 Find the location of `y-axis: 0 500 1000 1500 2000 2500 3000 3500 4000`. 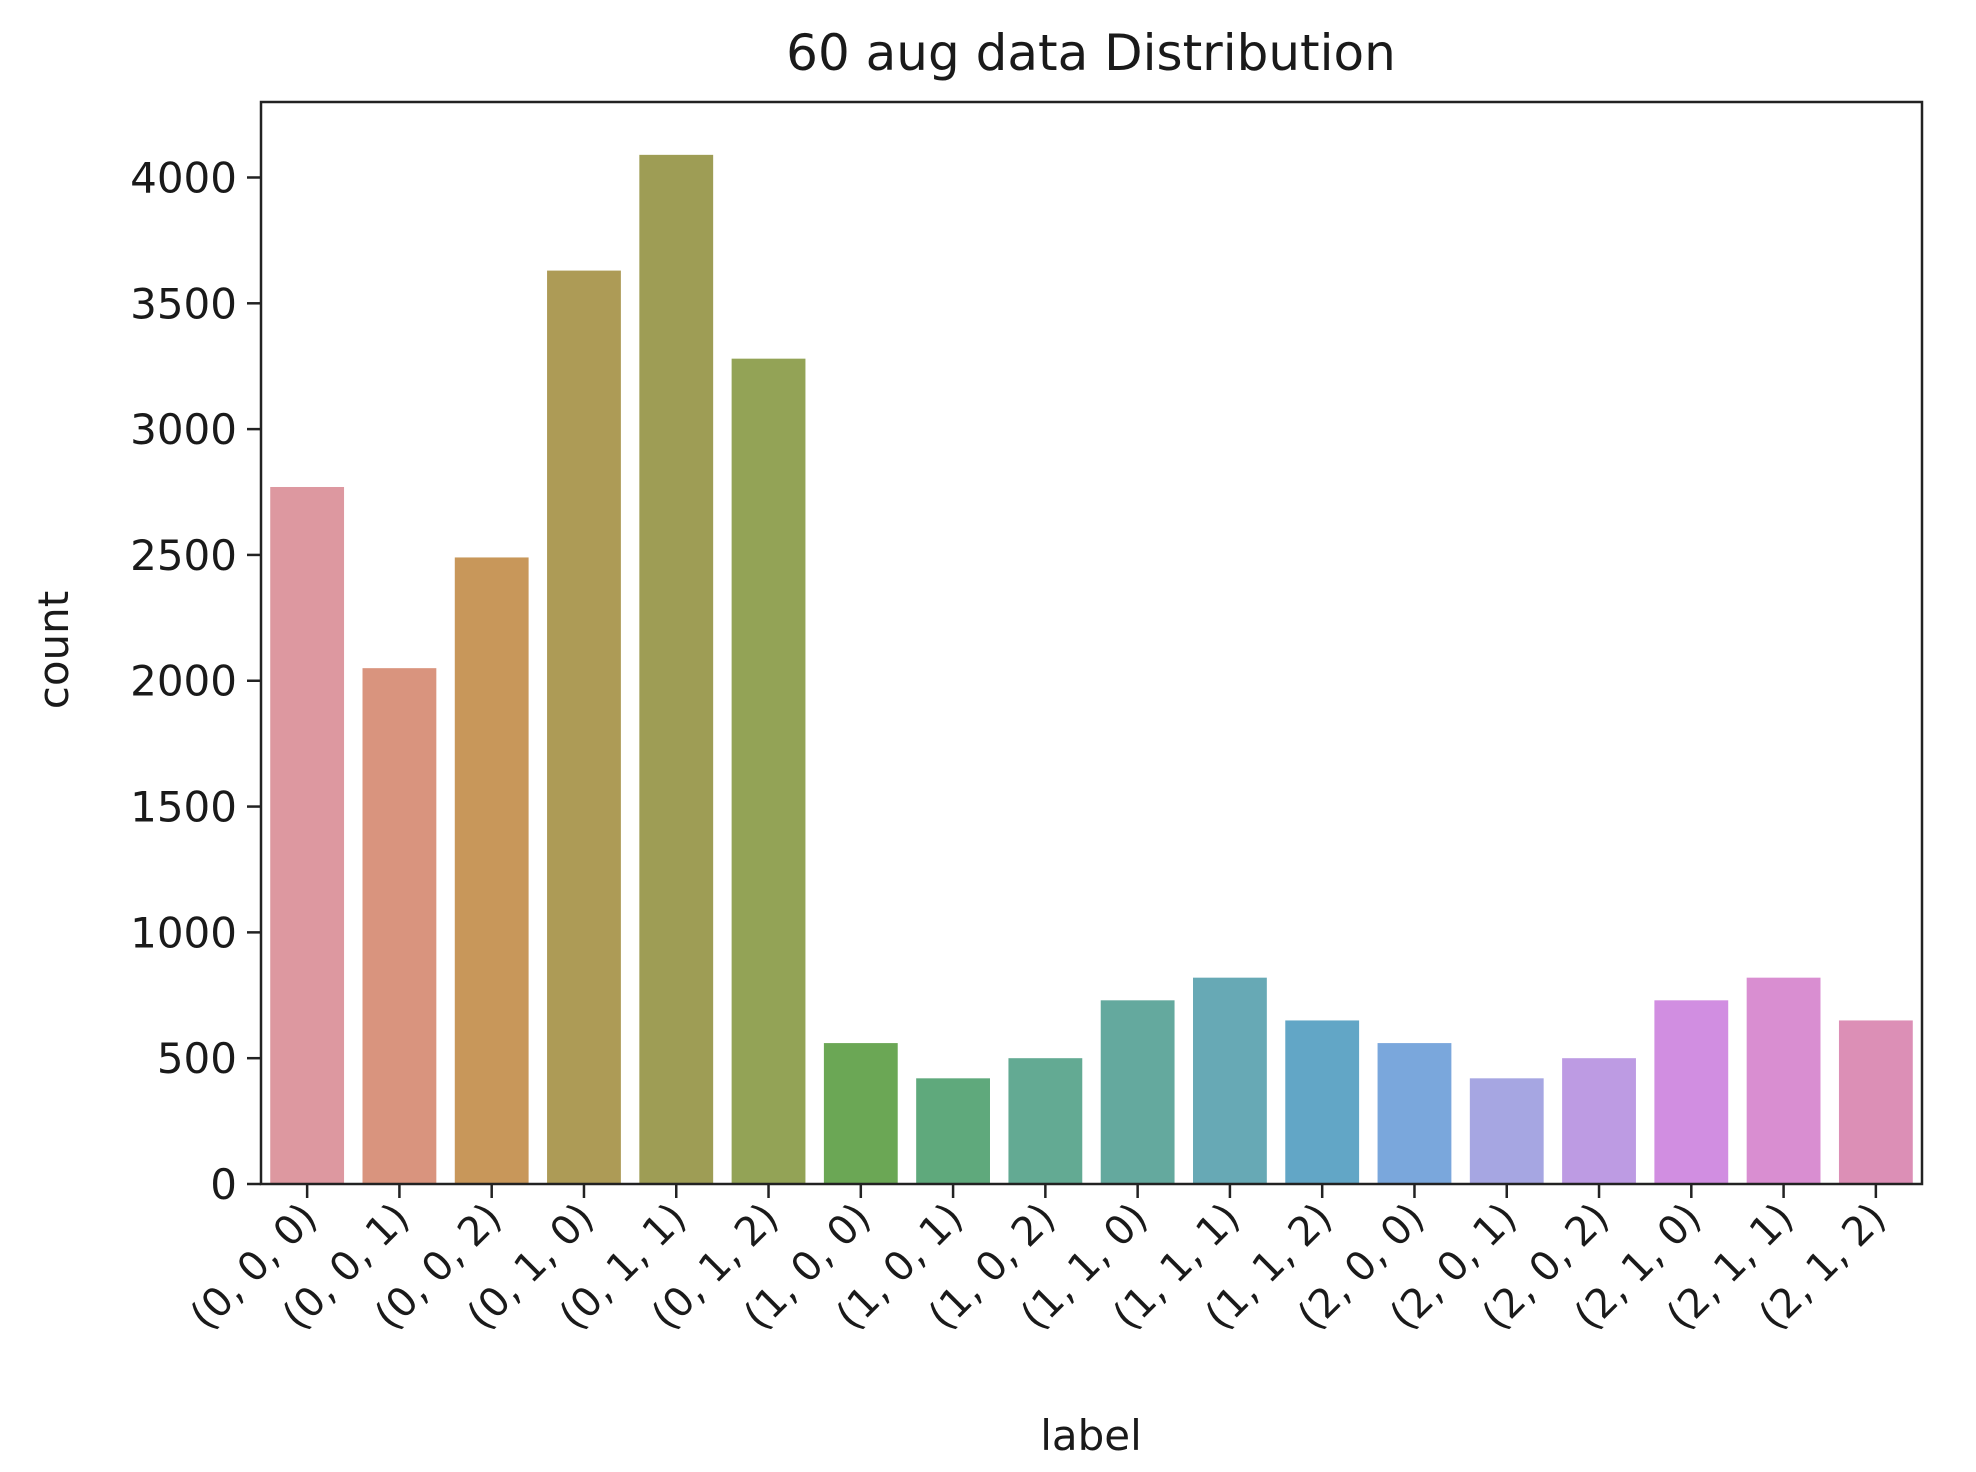

y-axis: 0 500 1000 1500 2000 2500 3000 3500 4000 is located at coordinates (195, 681).